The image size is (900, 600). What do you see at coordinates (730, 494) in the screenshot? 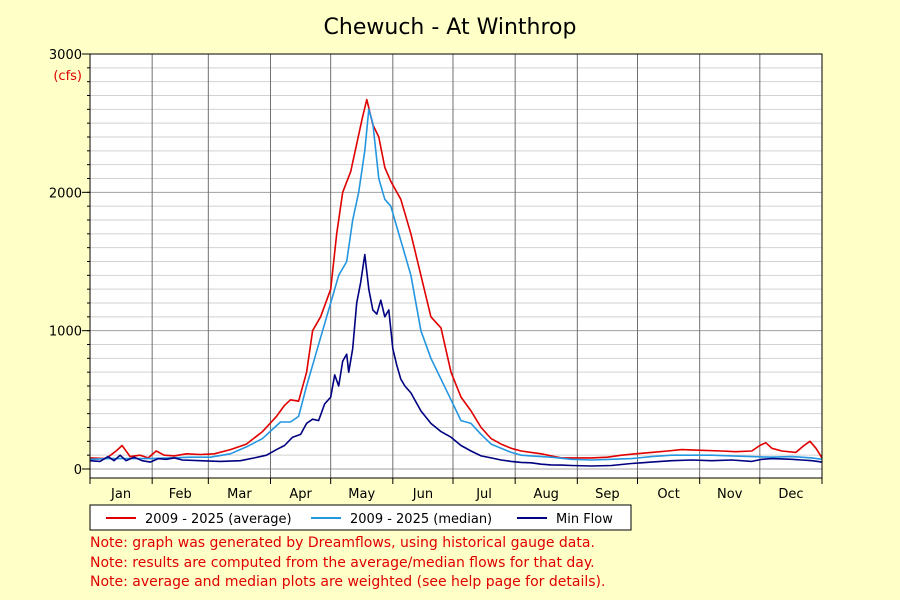
I see `x-tick-label: Nov` at bounding box center [730, 494].